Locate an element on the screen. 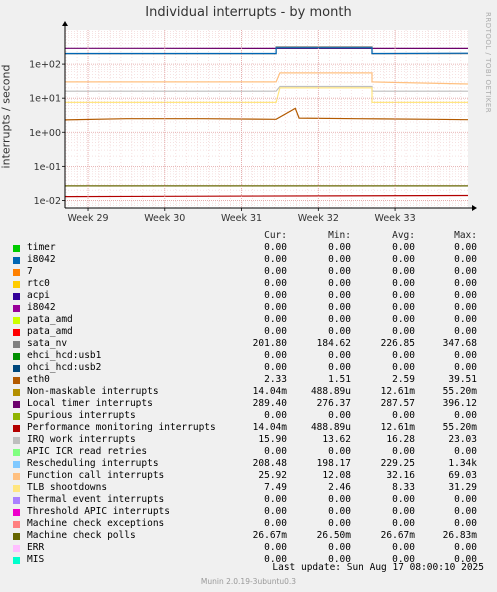 The width and height of the screenshot is (497, 592). legend-row: Spurious interrupts 0.00 0.00 0.00 0.00 is located at coordinates (248, 416).